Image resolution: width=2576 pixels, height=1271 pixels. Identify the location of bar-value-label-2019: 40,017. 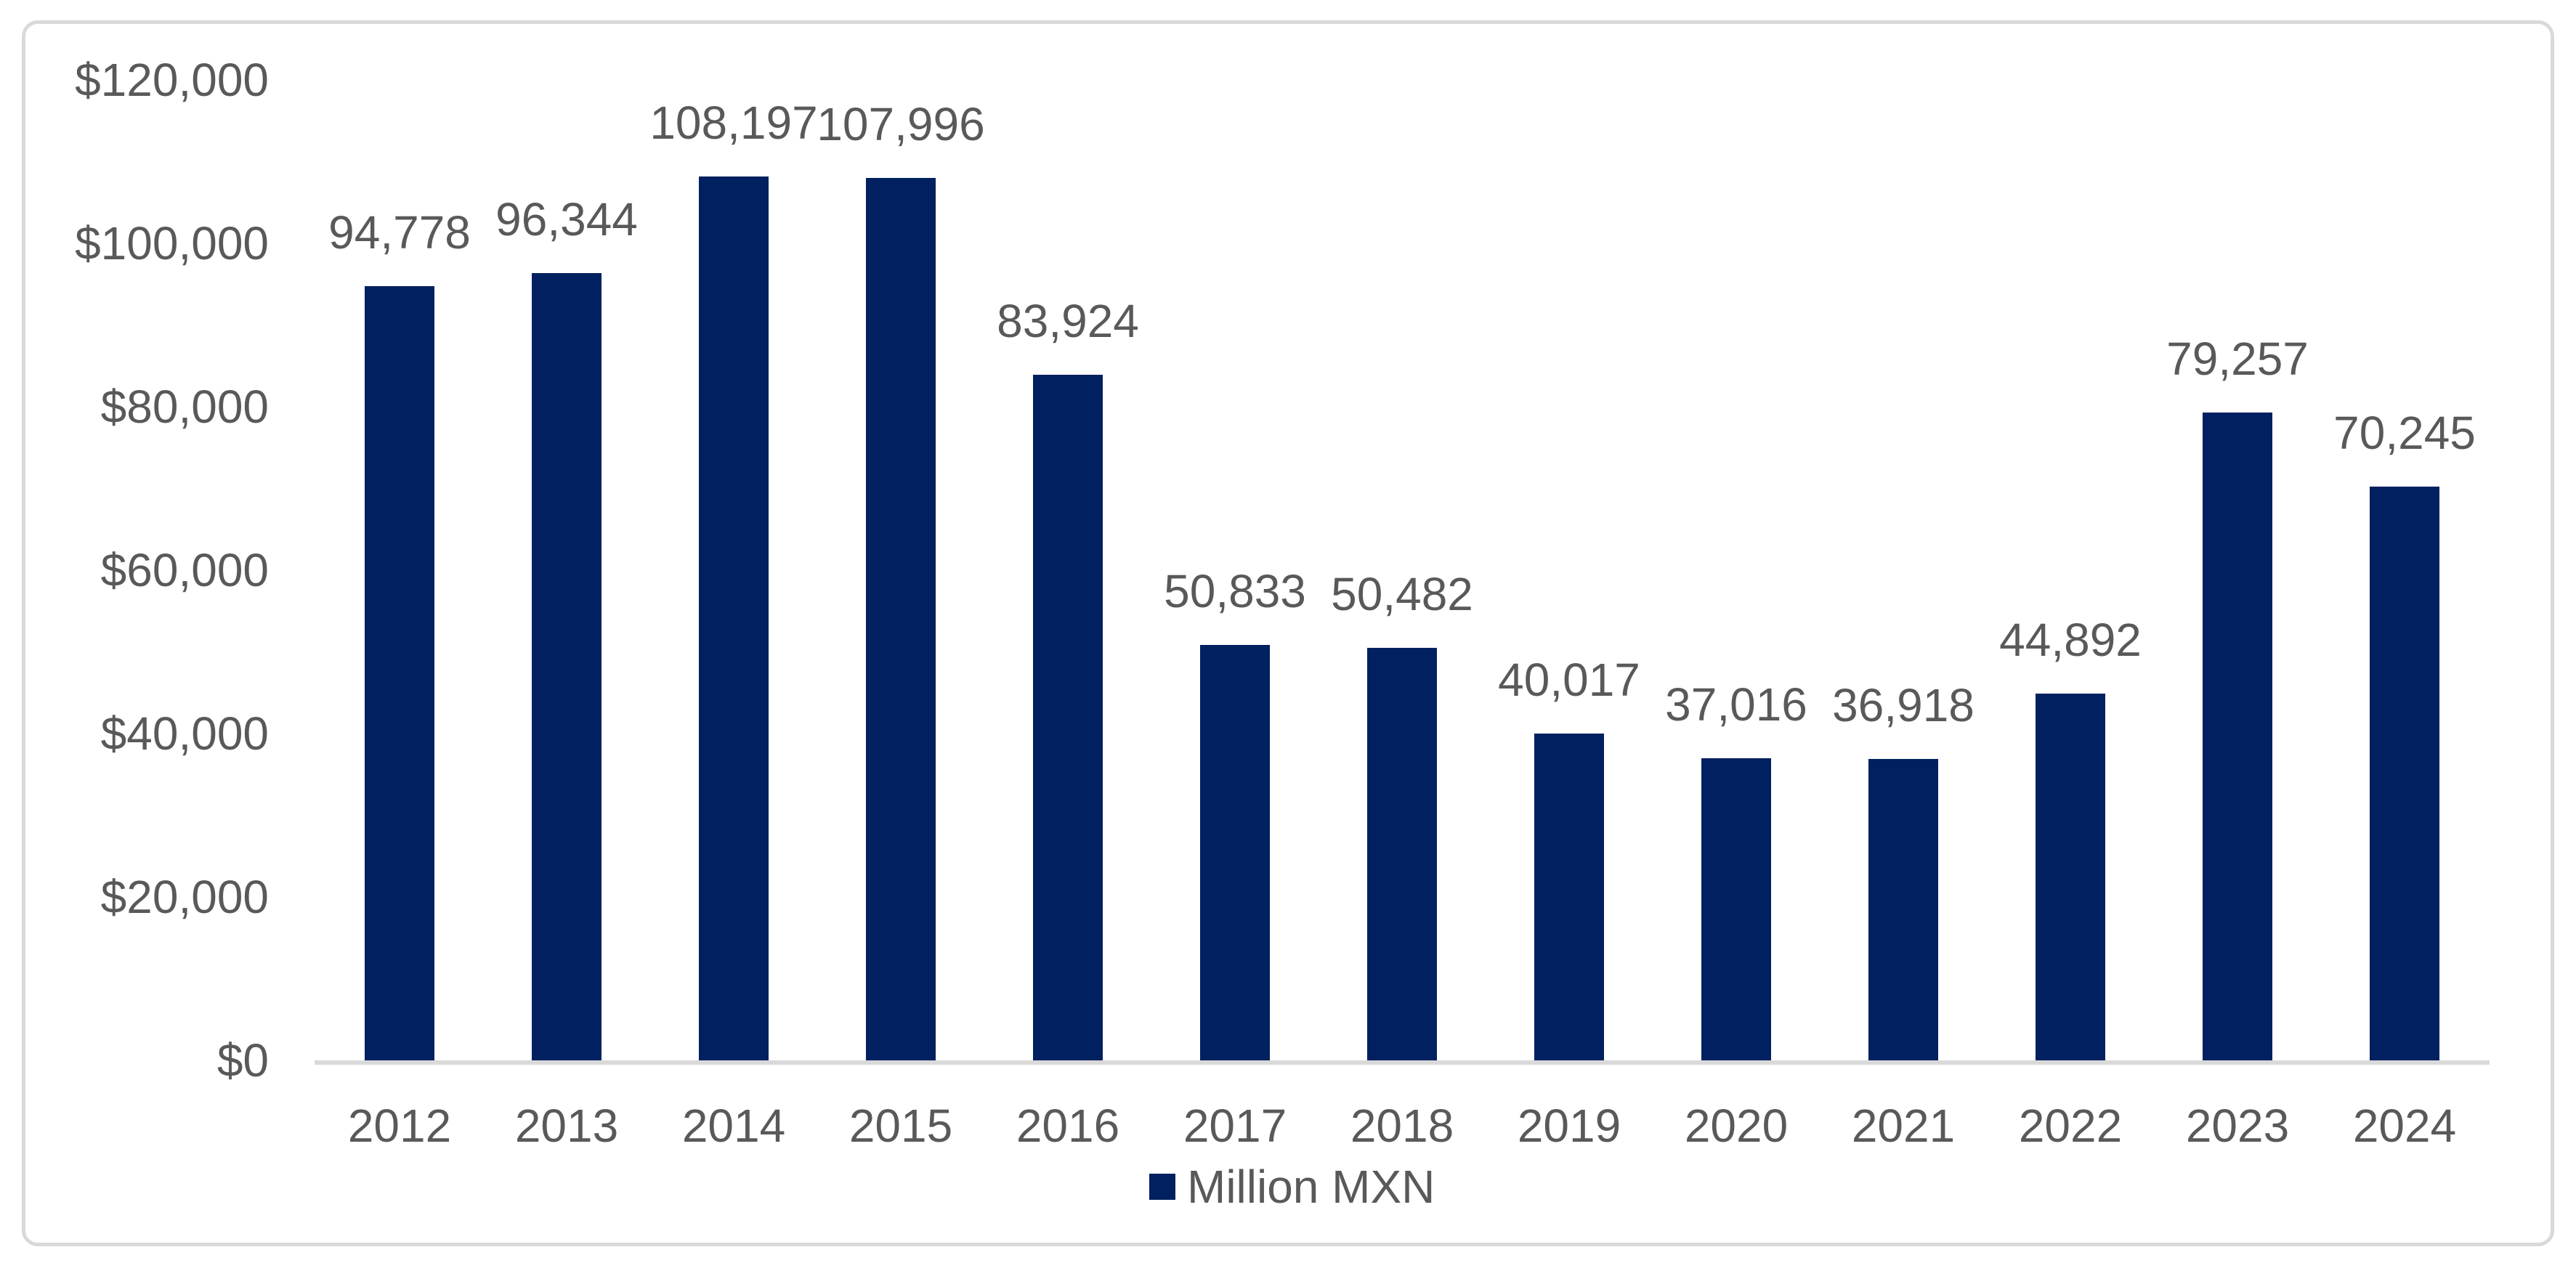
(1569, 679).